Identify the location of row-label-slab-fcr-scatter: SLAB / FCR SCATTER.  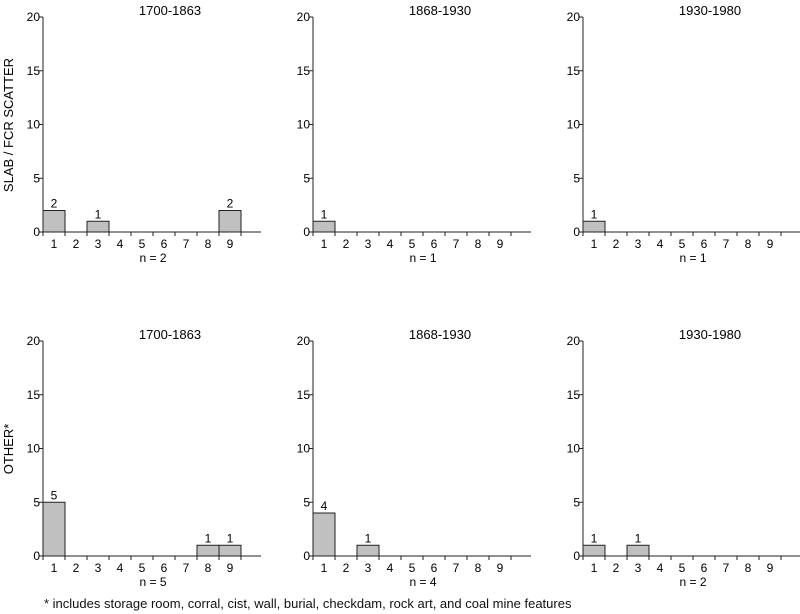
(8, 125).